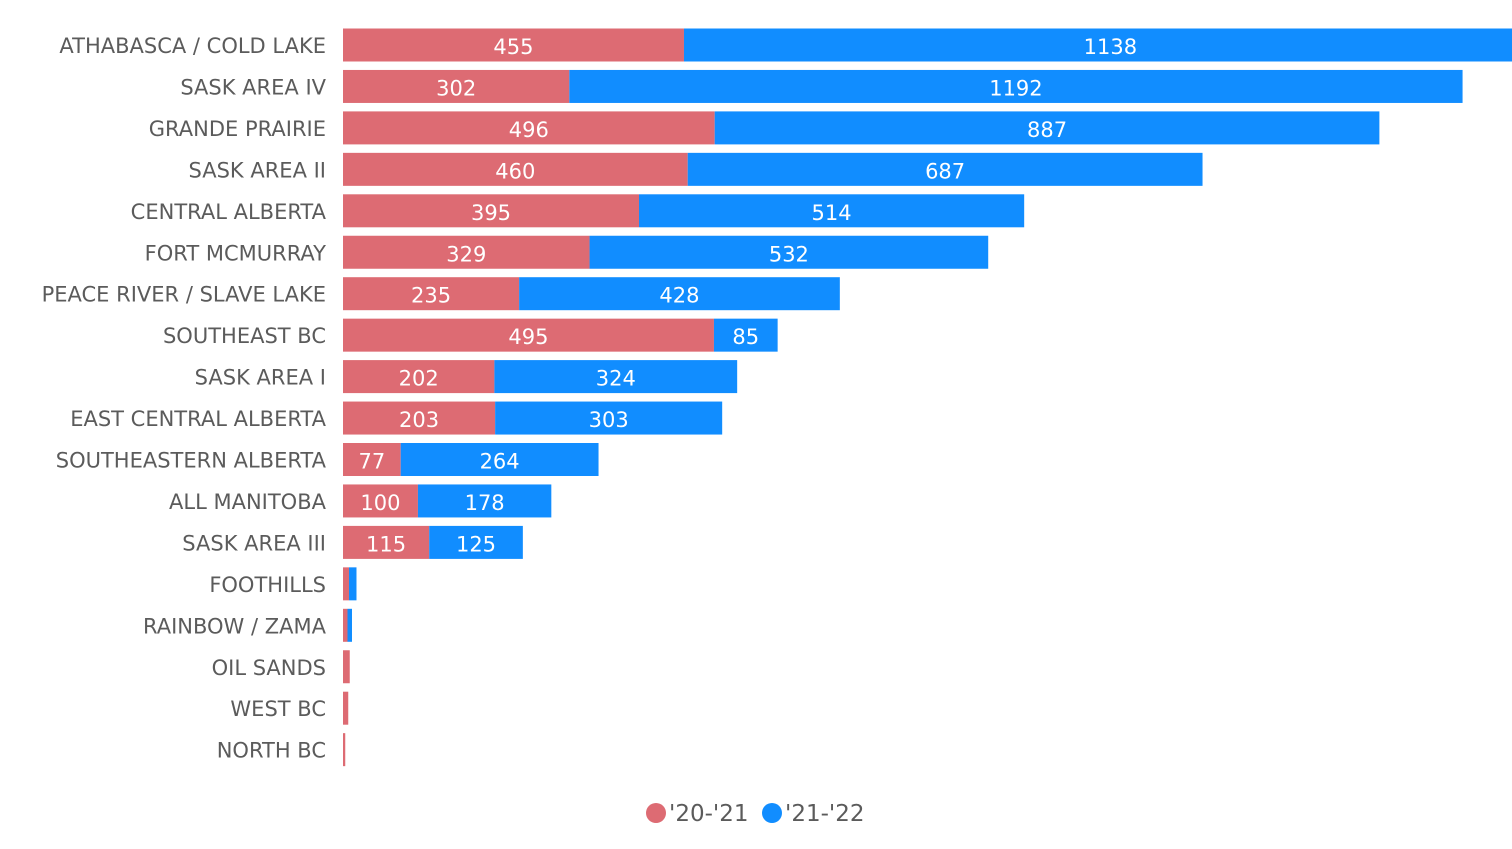 The height and width of the screenshot is (849, 1512). I want to click on legend-label: '21-'22, so click(824, 814).